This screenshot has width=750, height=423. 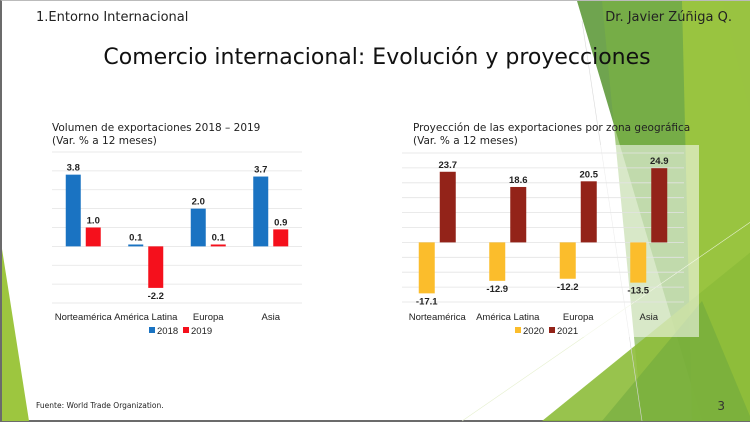 I want to click on data-label: 24.9, so click(x=659, y=161).